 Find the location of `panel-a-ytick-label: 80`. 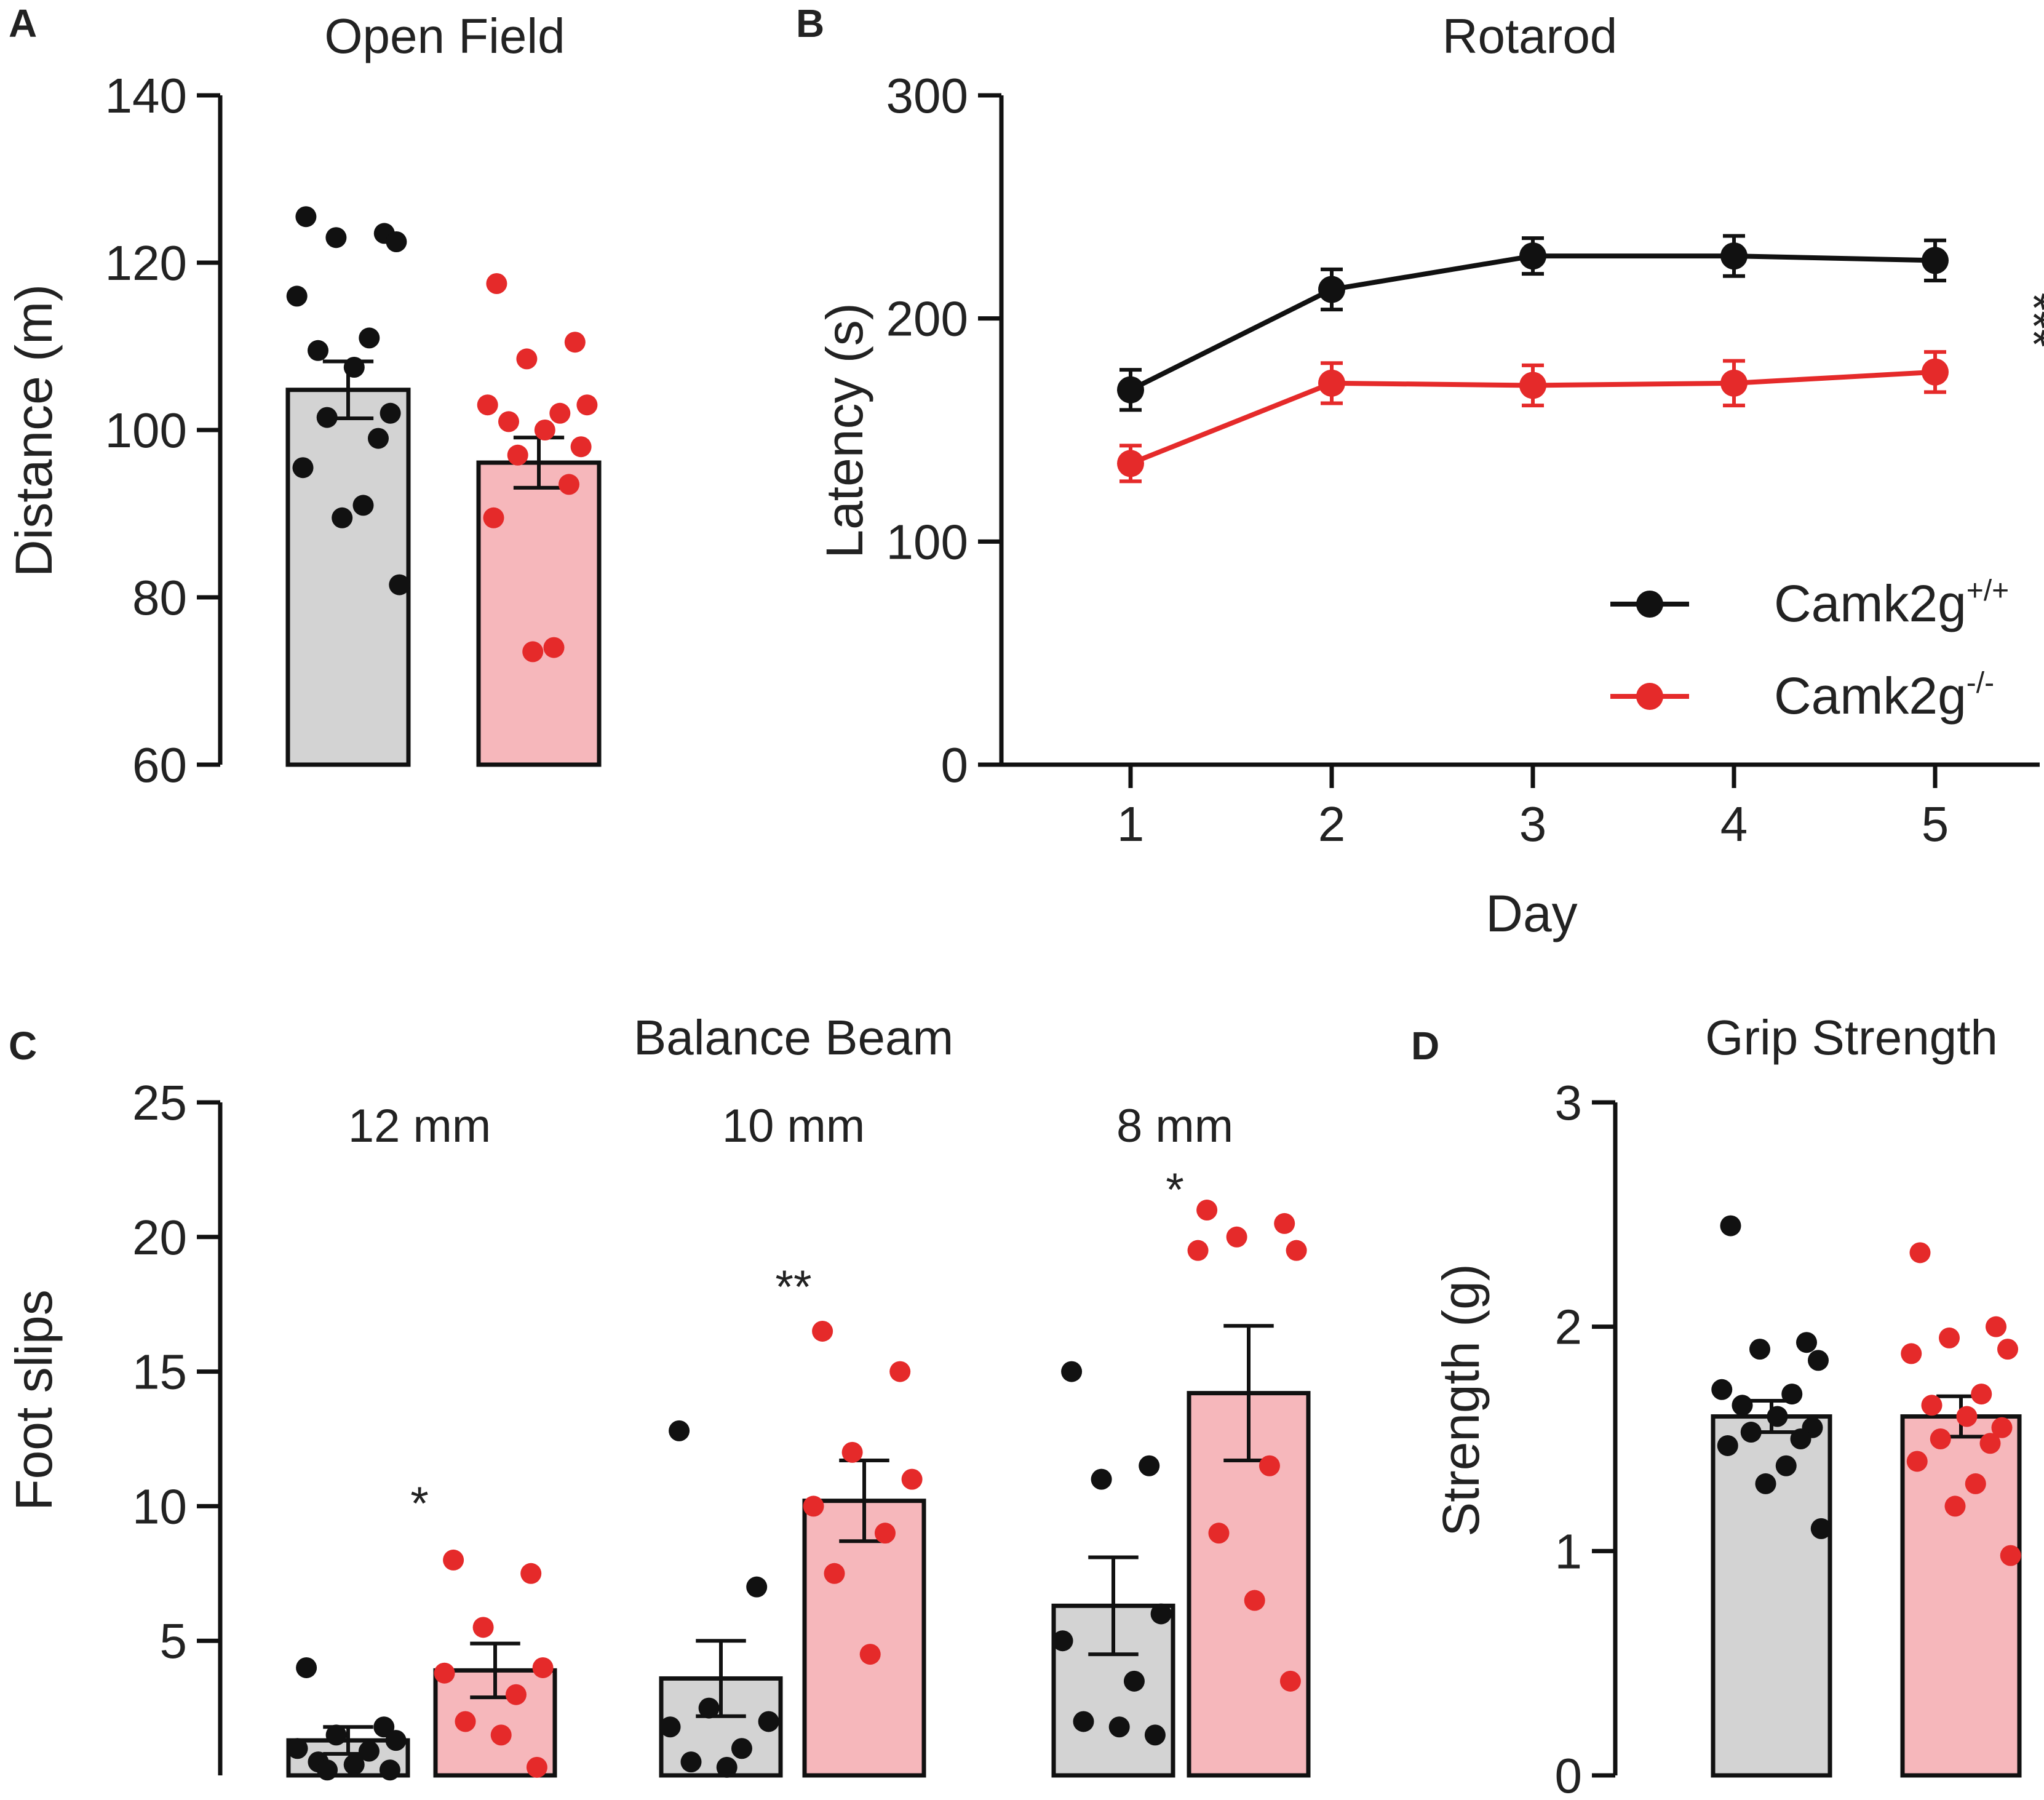

panel-a-ytick-label: 80 is located at coordinates (160, 597).